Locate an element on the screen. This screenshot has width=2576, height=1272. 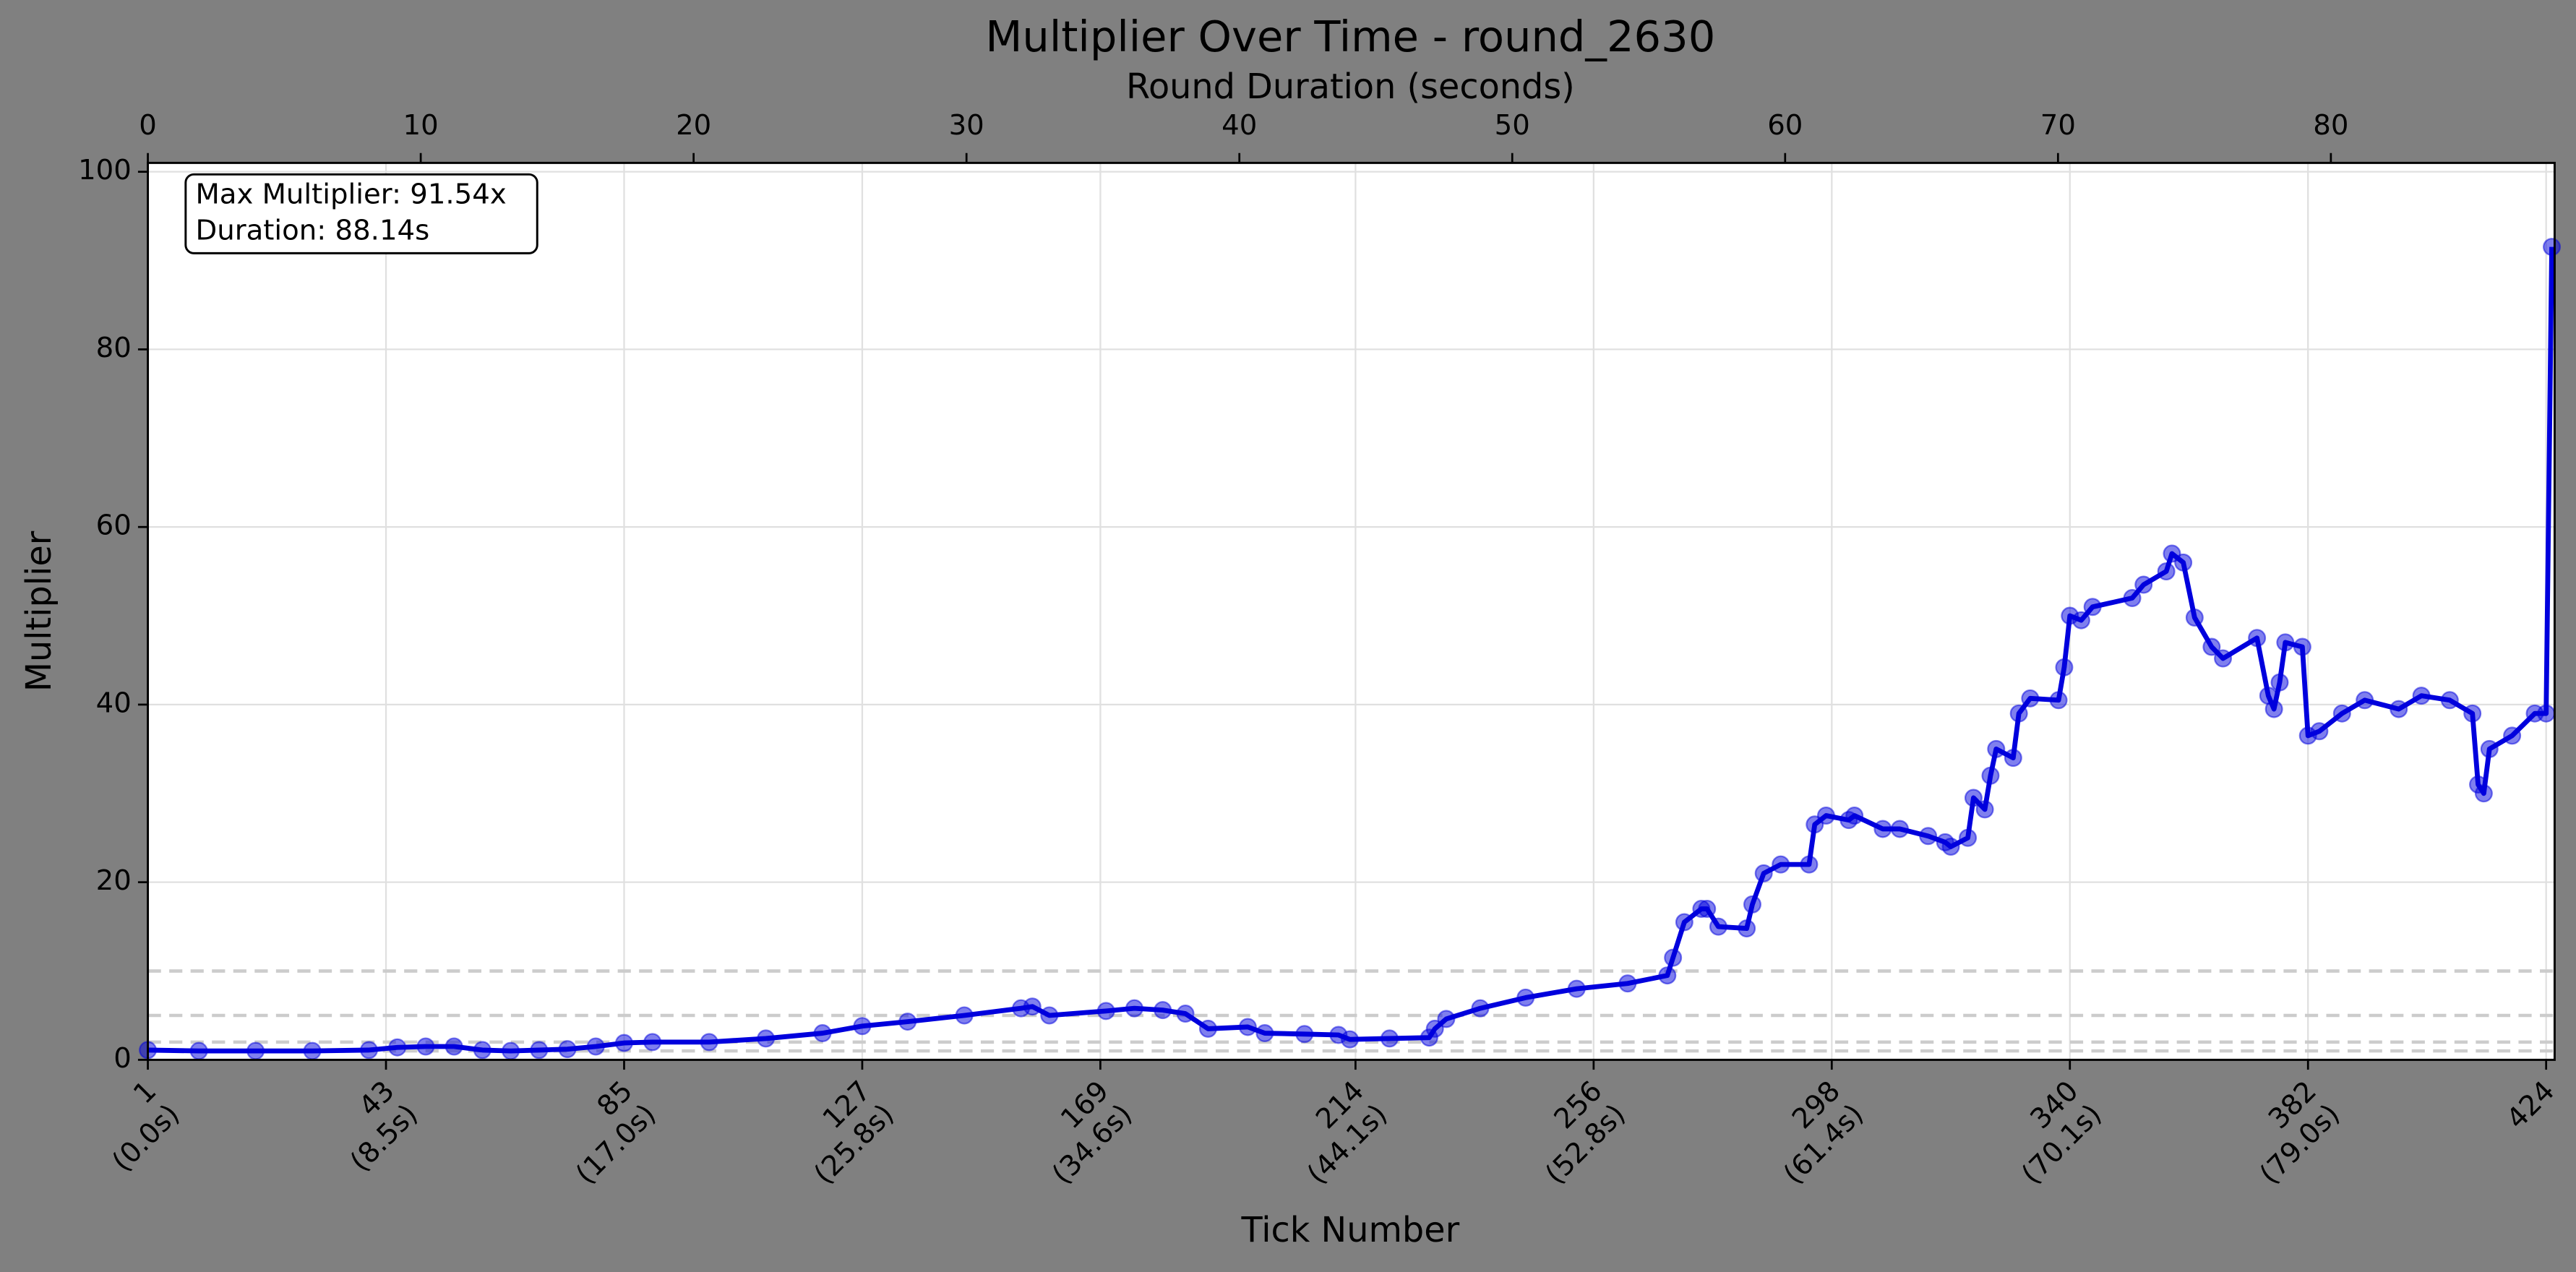
annotation: Max Multiplier: 91.54x Duration: 88.14s is located at coordinates (361, 214).